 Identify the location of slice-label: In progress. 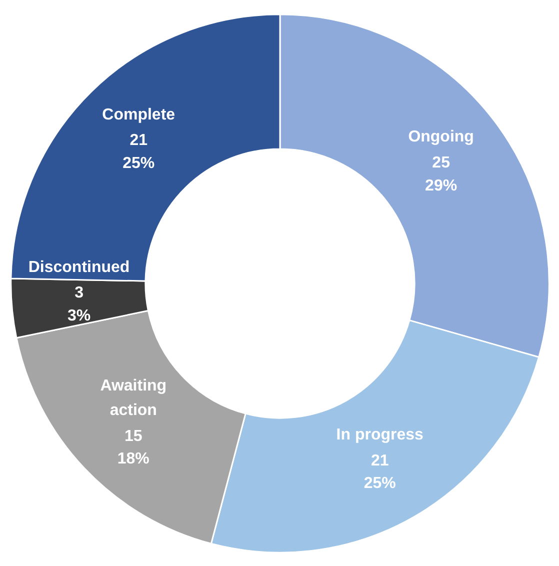
(380, 435).